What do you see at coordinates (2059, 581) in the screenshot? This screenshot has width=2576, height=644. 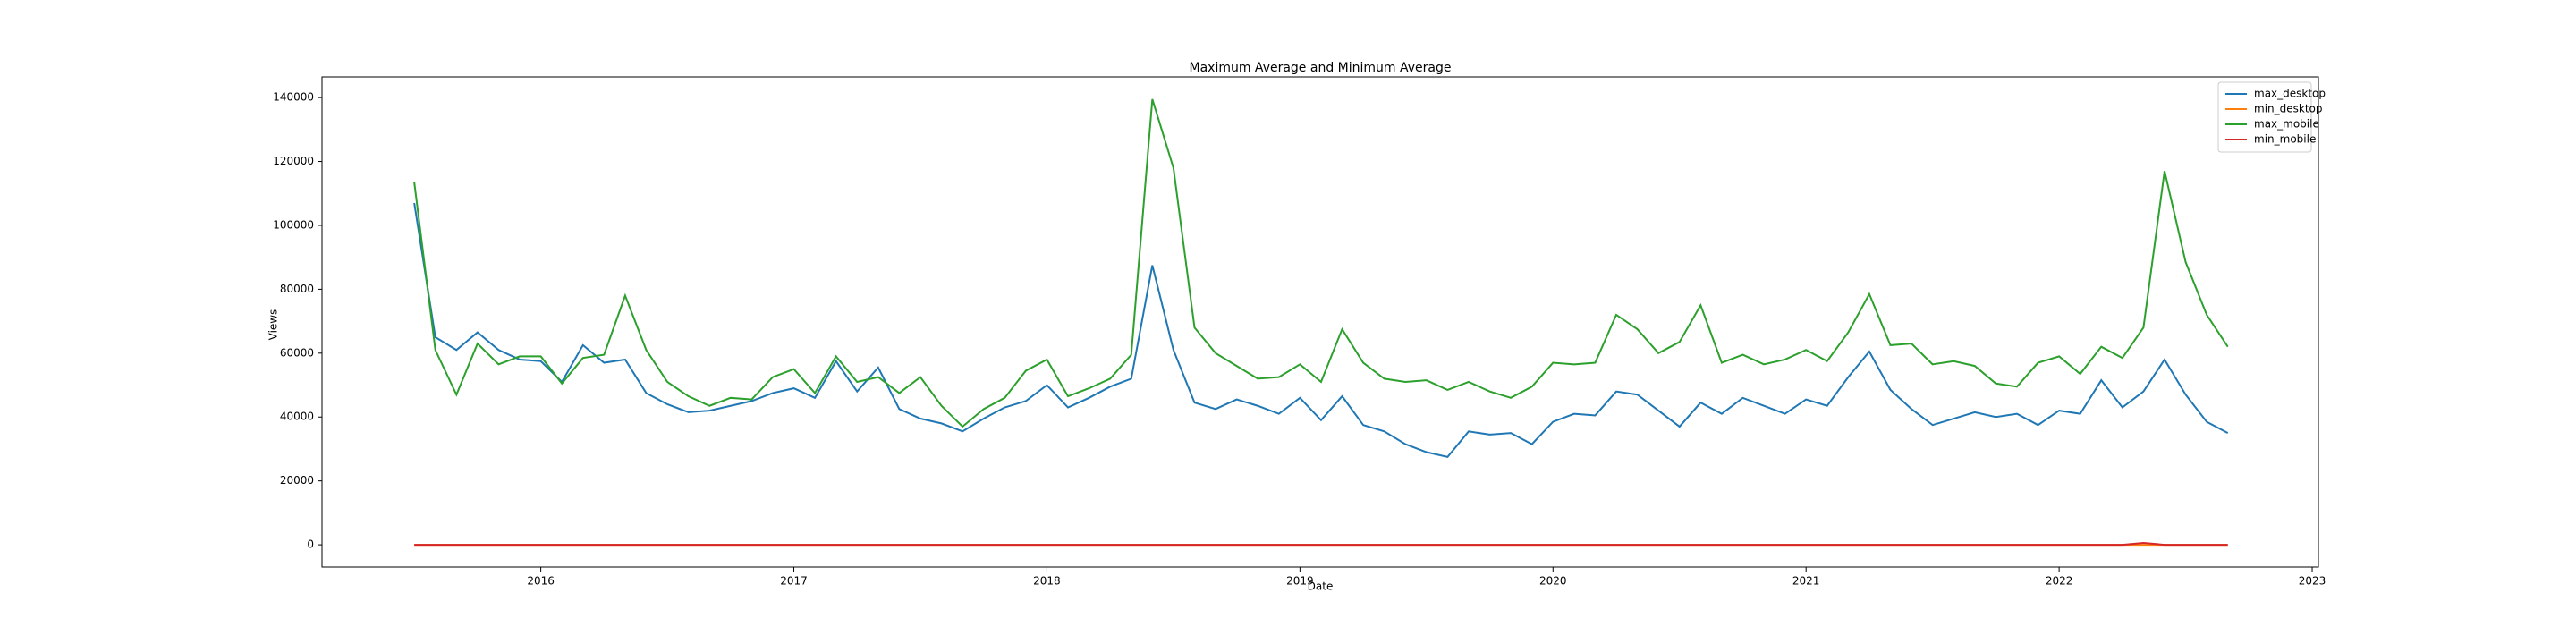 I see `x-tick-label: 2022` at bounding box center [2059, 581].